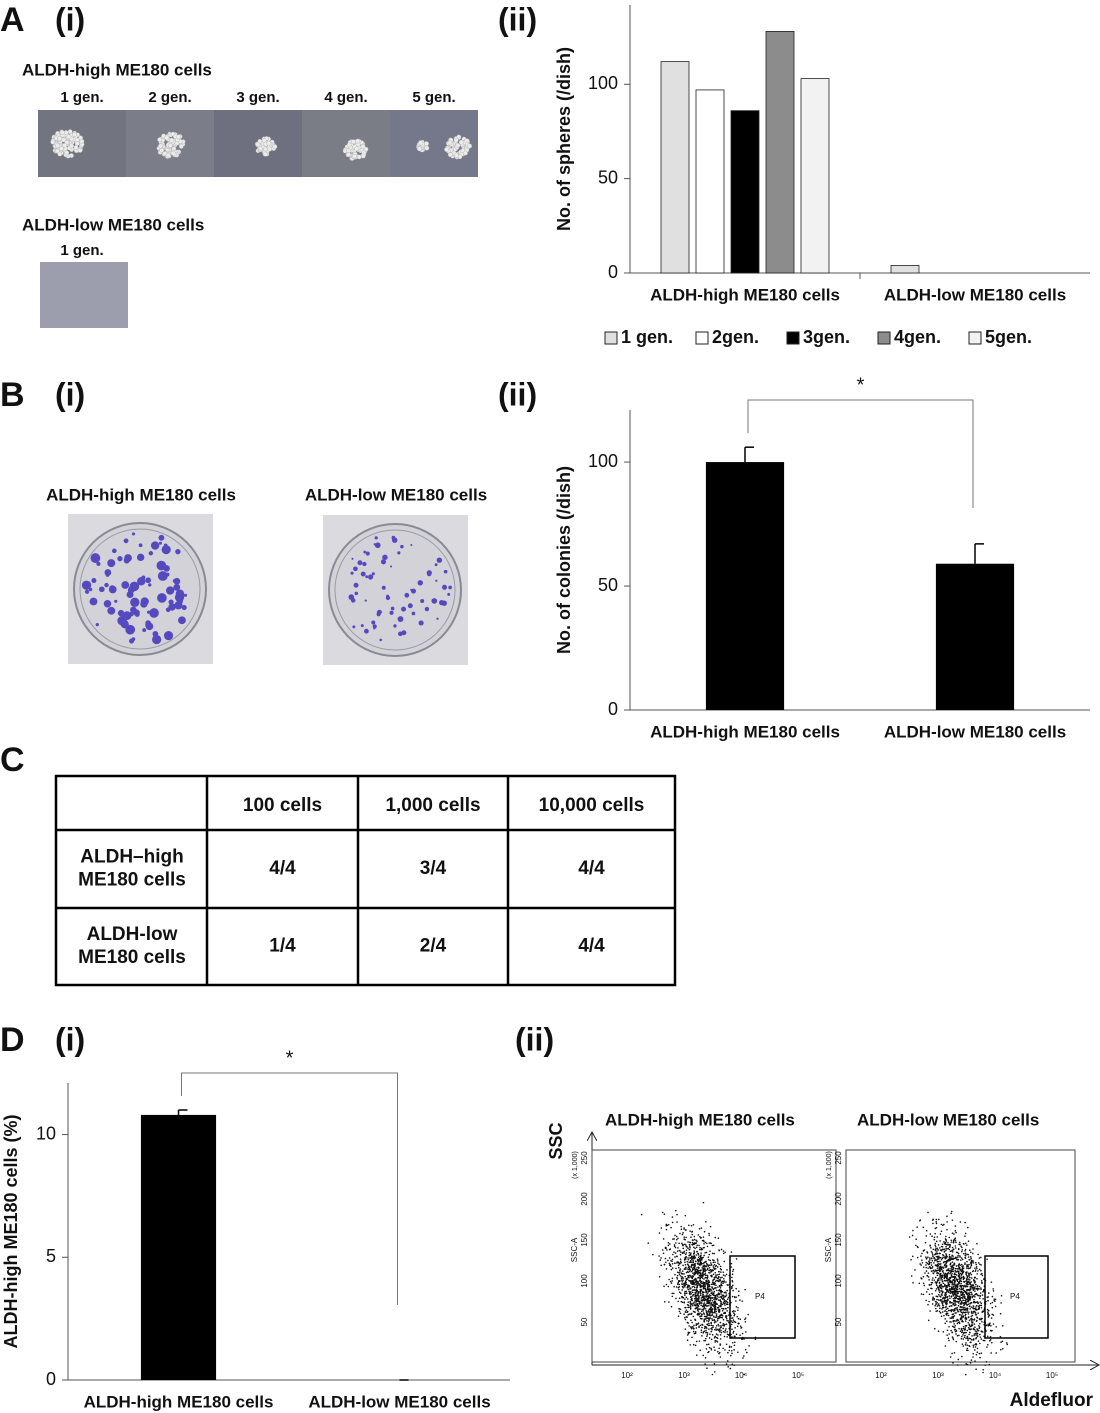  Describe the element at coordinates (700, 1119) in the screenshot. I see `plot-title: ALDH-high ME180 cells` at that location.